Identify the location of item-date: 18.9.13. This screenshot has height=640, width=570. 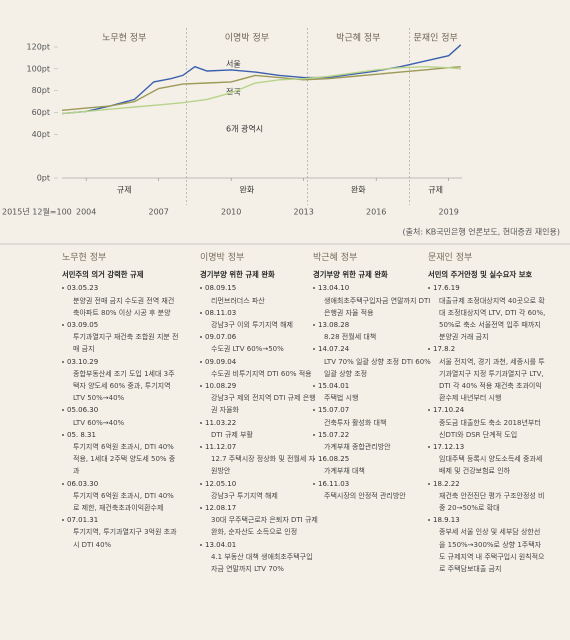
(487, 520).